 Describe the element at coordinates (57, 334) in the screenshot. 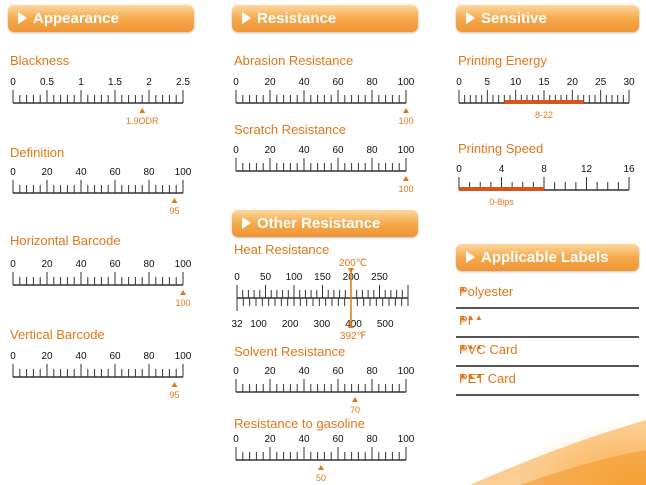

I see `vertical-barcode-label: Vertical Barcode` at that location.